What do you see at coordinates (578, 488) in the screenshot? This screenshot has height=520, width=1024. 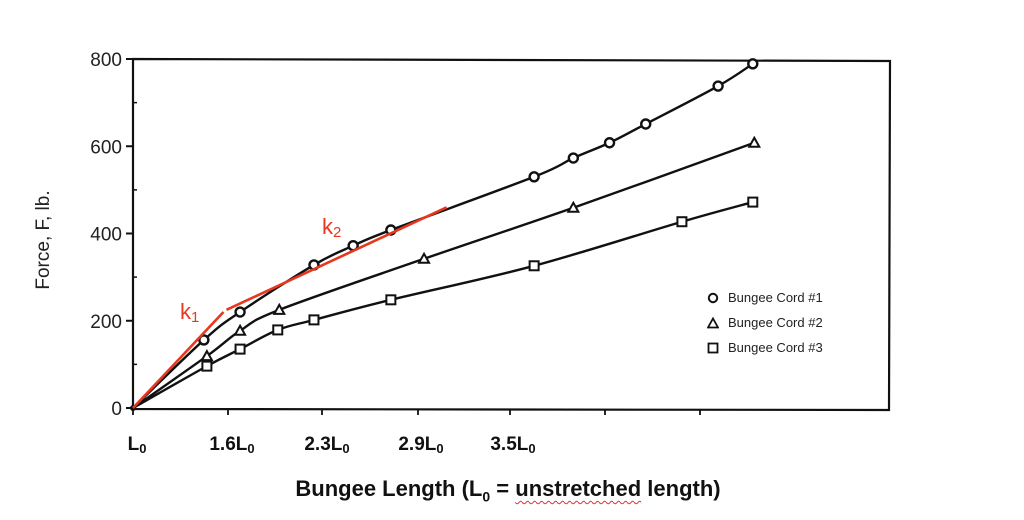 I see `spellcheck-underlined-word: unstretched` at bounding box center [578, 488].